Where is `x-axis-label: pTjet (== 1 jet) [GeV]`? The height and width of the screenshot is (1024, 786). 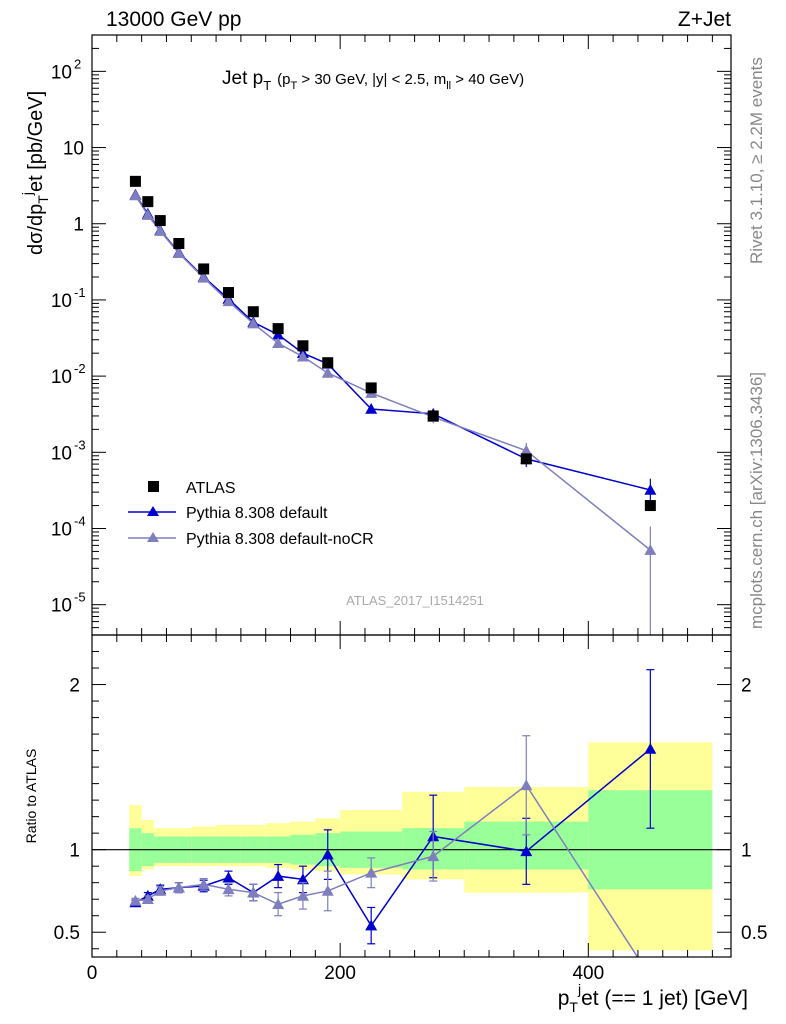 x-axis-label: pTjet (== 1 jet) [GeV] is located at coordinates (653, 998).